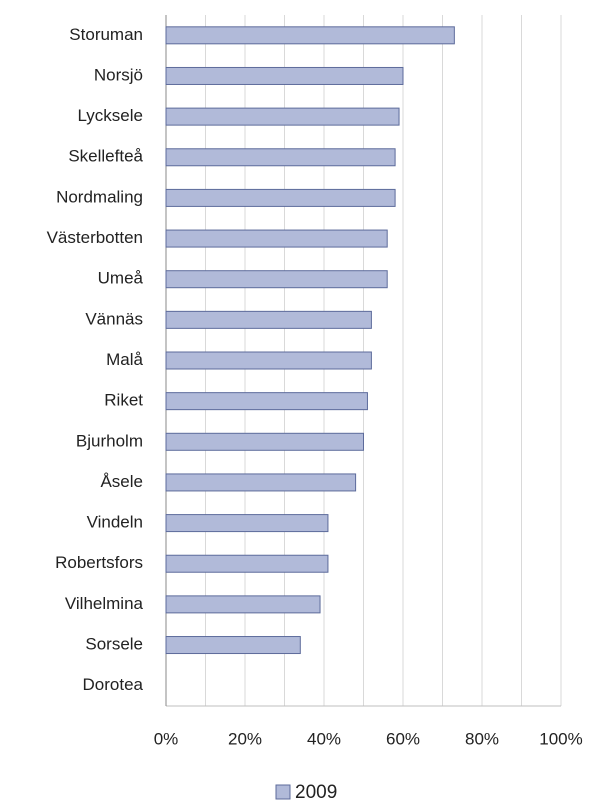 The width and height of the screenshot is (591, 801). What do you see at coordinates (114, 644) in the screenshot?
I see `y-tick-label: Sorsele` at bounding box center [114, 644].